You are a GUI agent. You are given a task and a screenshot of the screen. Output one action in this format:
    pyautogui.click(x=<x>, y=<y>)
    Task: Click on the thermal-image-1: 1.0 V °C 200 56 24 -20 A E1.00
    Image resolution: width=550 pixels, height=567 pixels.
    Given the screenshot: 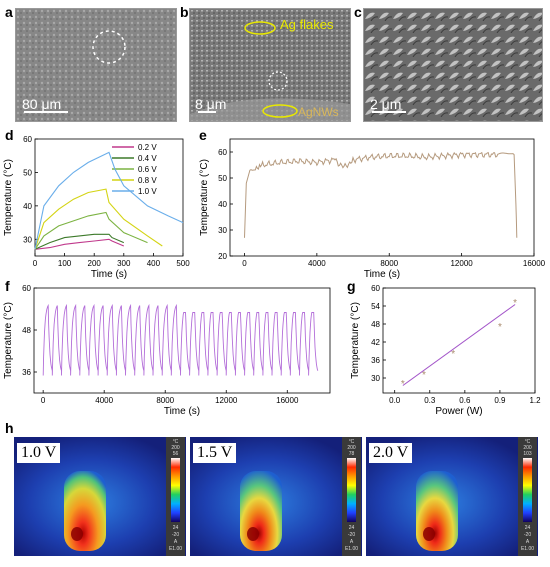 What is the action you would take?
    pyautogui.click(x=100, y=496)
    